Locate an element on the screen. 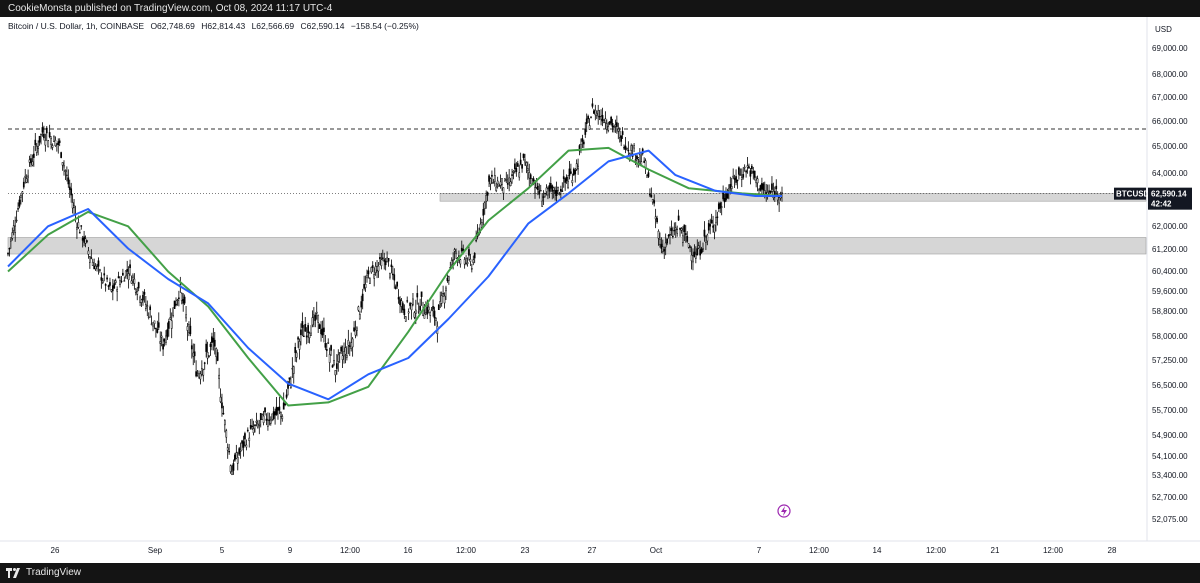 This screenshot has height=583, width=1200. symbol-name: Bitcoin / U.S. Dollar, 1h, COINBASE is located at coordinates (76, 26).